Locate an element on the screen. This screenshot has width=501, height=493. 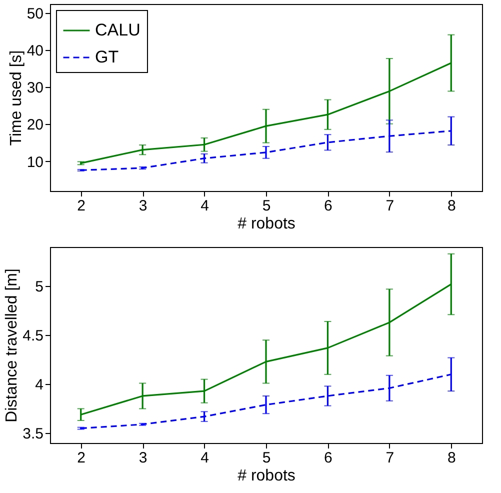
y-tick-label: 4.5 is located at coordinates (33, 336).